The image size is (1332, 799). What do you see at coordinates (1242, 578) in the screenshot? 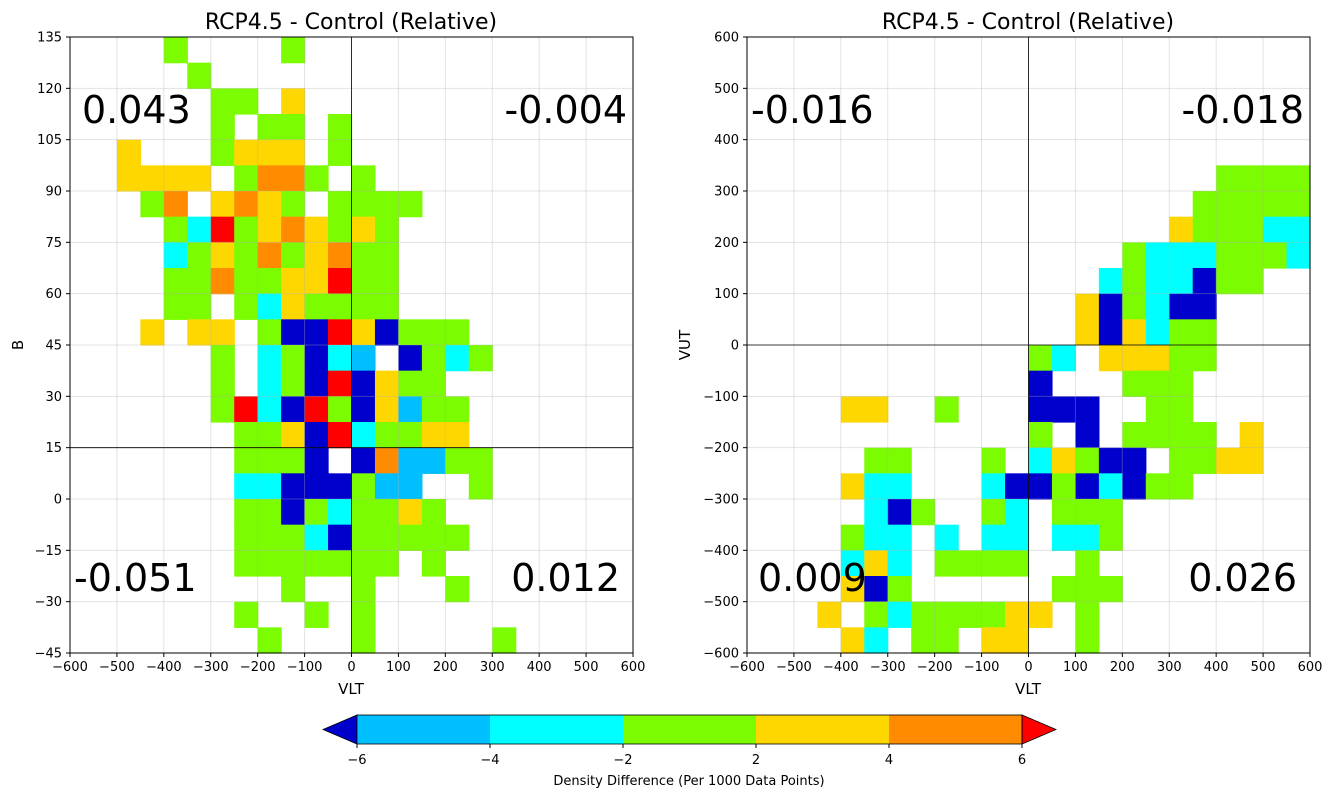
I see `right-quadrant-bottom-right-value: 0.026` at bounding box center [1242, 578].